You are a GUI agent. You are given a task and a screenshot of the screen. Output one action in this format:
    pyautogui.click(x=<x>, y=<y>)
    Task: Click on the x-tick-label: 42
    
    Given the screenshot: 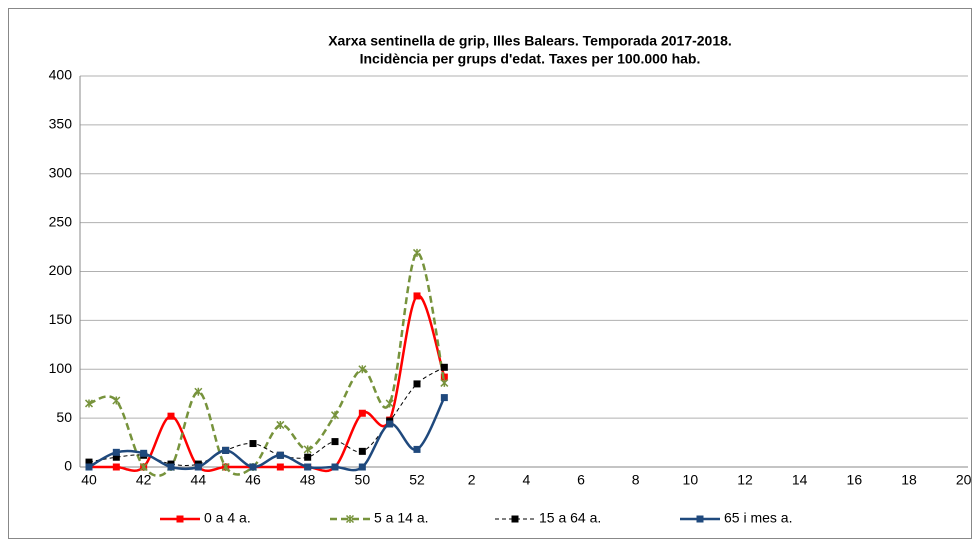 What is the action you would take?
    pyautogui.click(x=144, y=480)
    